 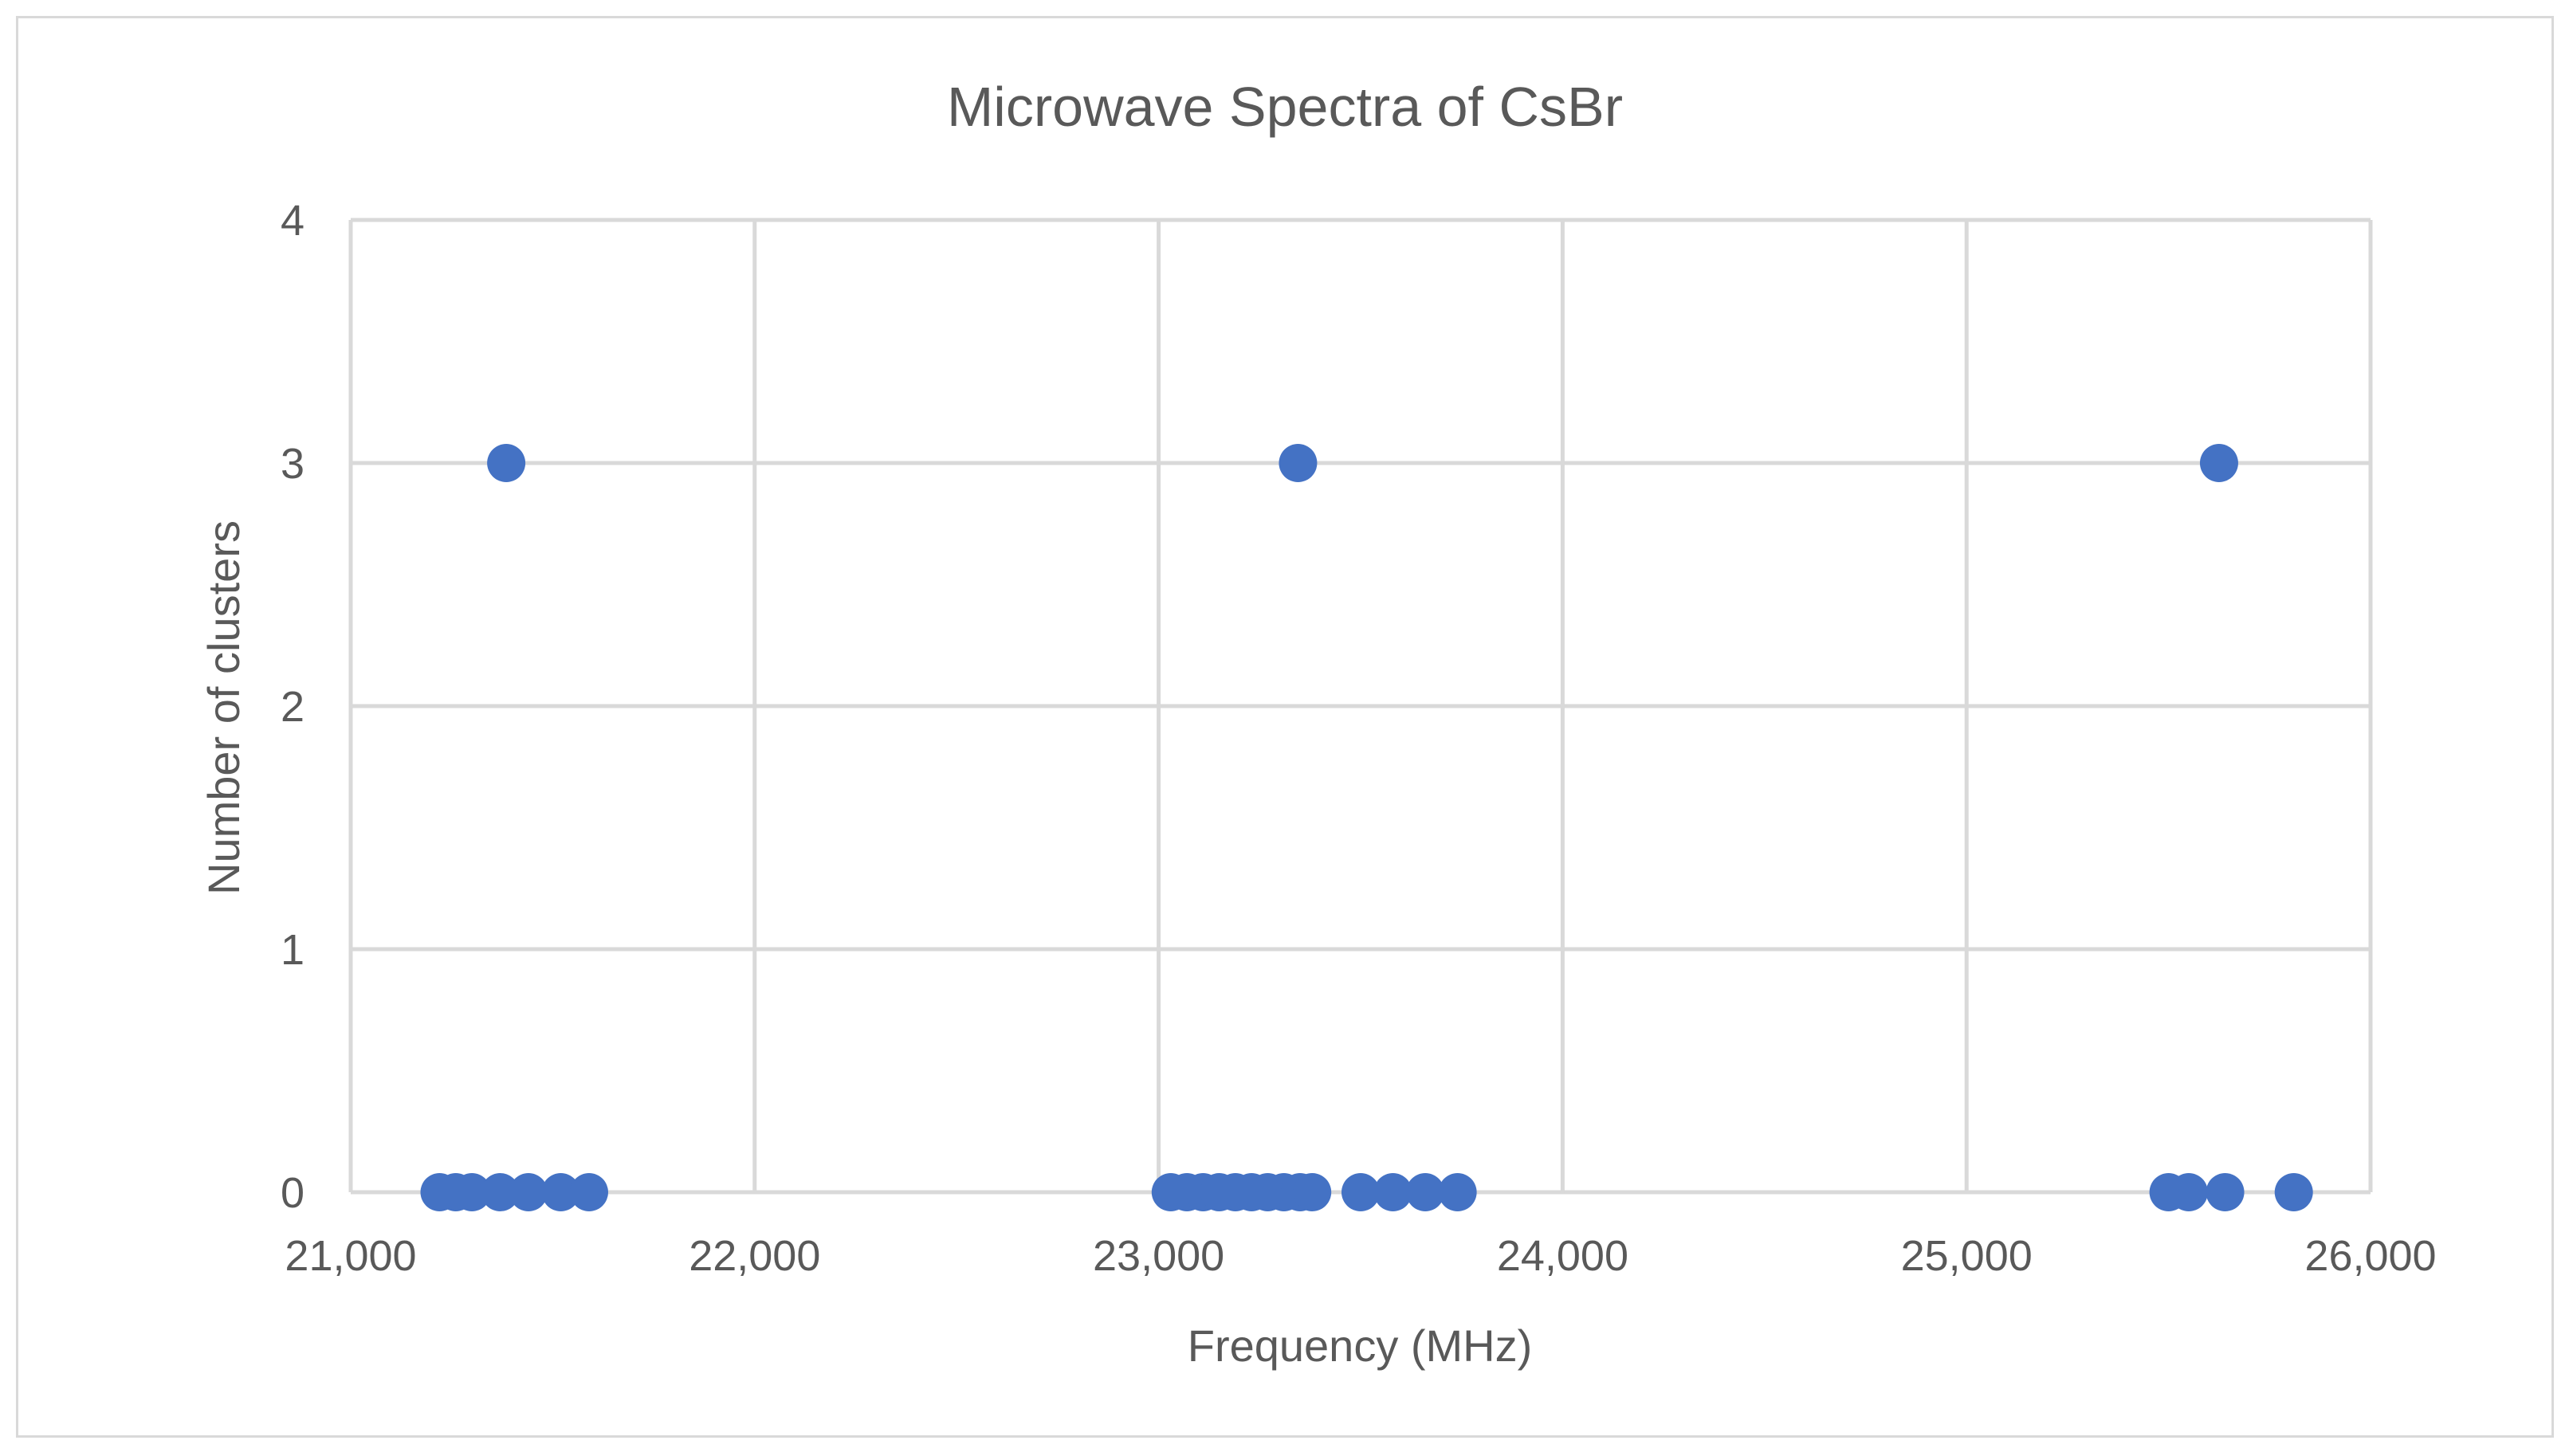 What do you see at coordinates (292, 221) in the screenshot?
I see `y-tick-label: 4` at bounding box center [292, 221].